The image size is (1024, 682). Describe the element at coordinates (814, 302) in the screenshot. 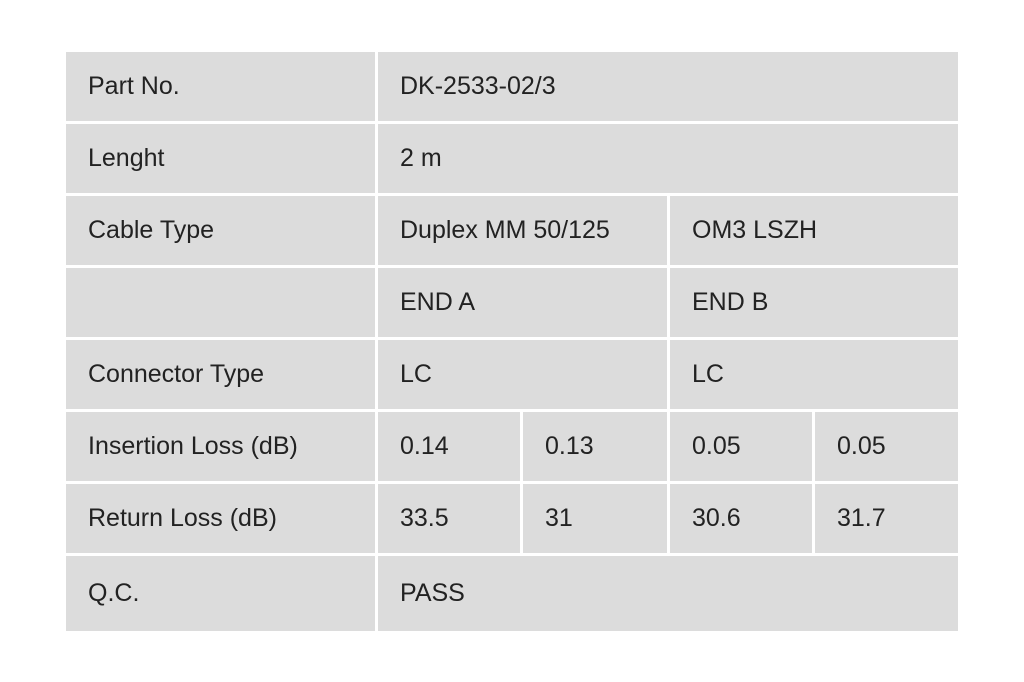

I see `cell: END B` at that location.